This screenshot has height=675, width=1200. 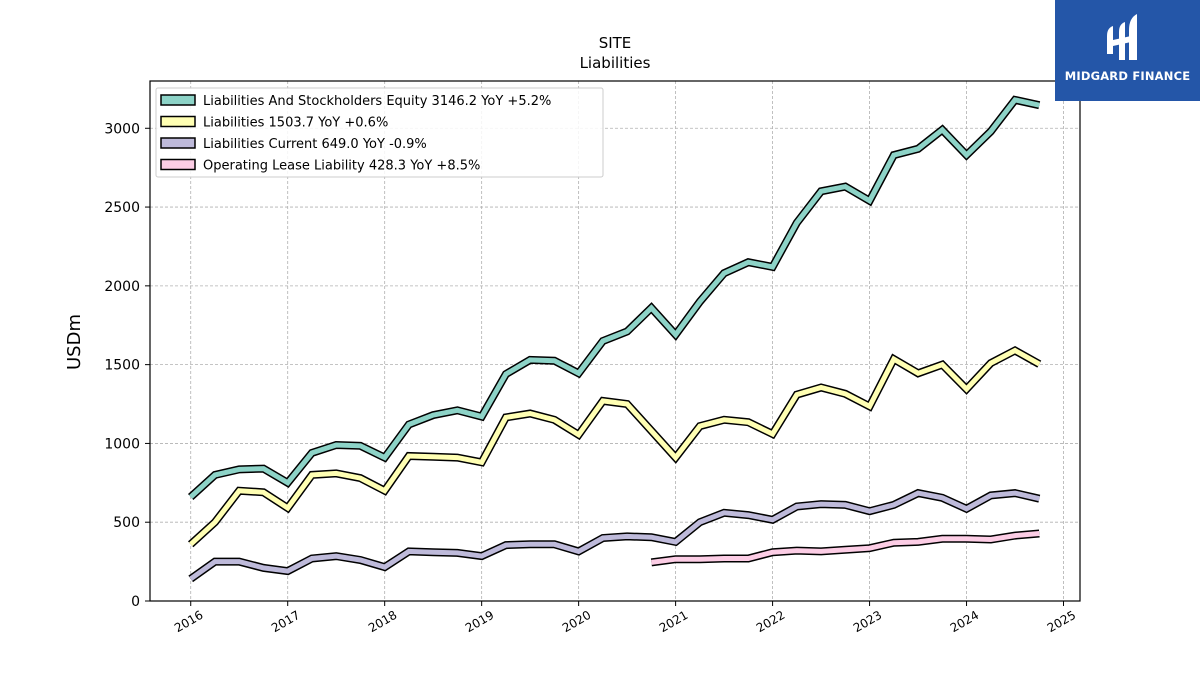 I want to click on series-operating-lease-liability, so click(x=845, y=548).